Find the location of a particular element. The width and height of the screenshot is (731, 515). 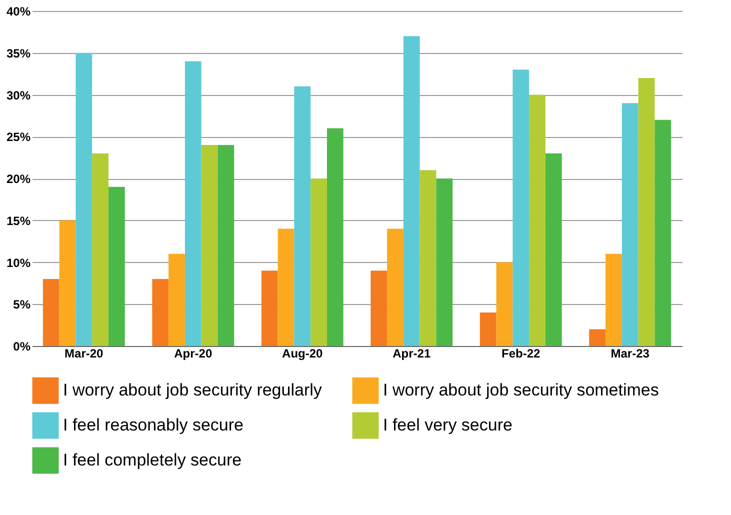

legend-label: I worry about job security sometimes is located at coordinates (521, 390).